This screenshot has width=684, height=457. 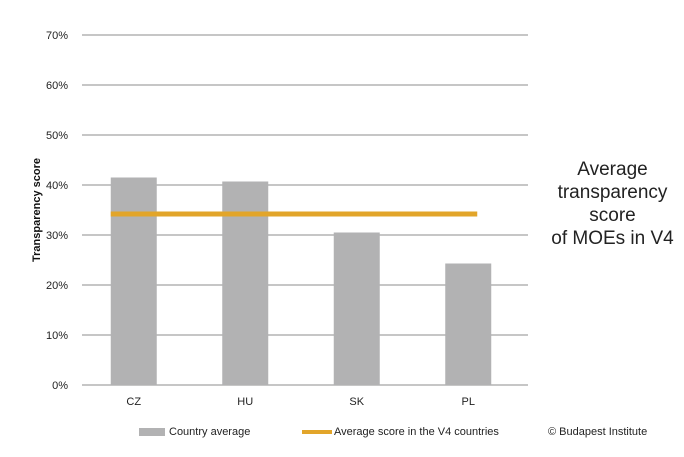 What do you see at coordinates (60, 386) in the screenshot?
I see `y-tick-label: 0%` at bounding box center [60, 386].